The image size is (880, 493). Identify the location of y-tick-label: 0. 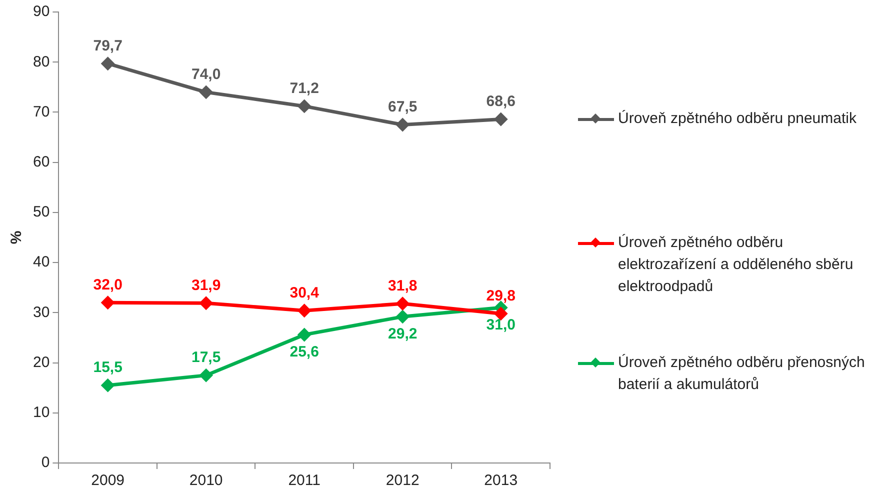
(45, 463).